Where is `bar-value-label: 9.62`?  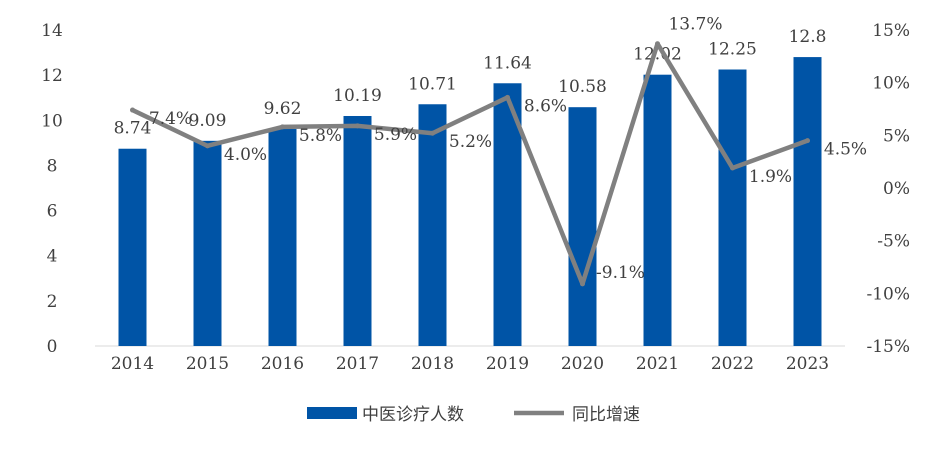 bar-value-label: 9.62 is located at coordinates (283, 109).